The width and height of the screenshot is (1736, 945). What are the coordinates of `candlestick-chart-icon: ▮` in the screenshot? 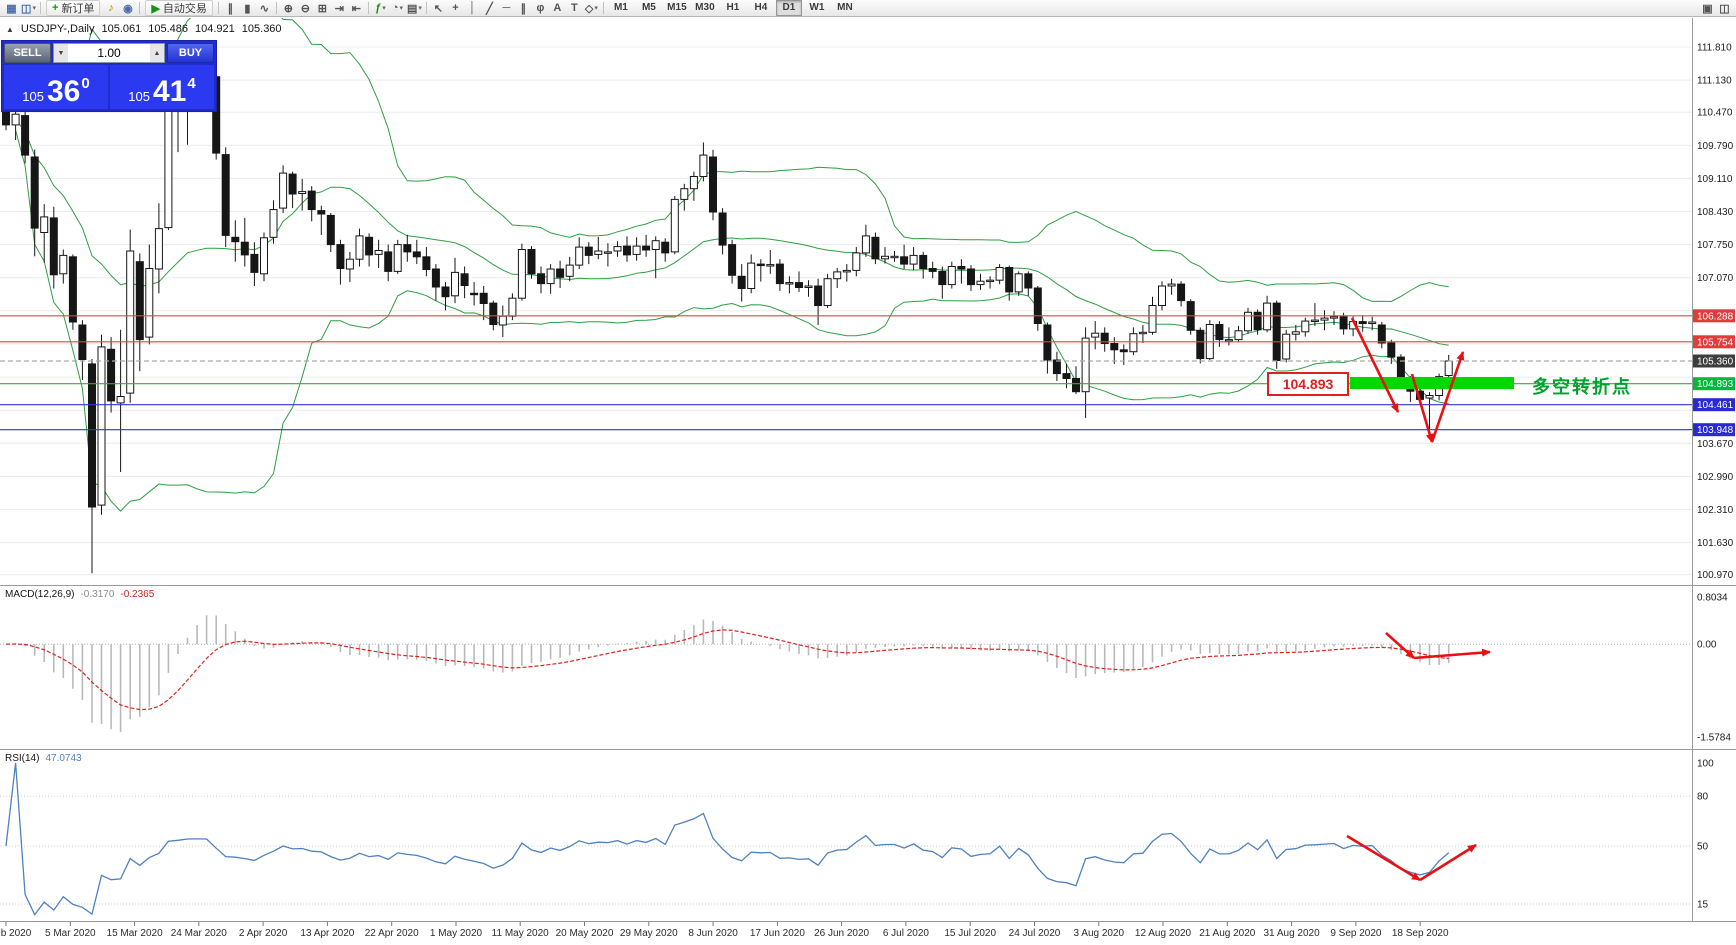 It's located at (247, 8).